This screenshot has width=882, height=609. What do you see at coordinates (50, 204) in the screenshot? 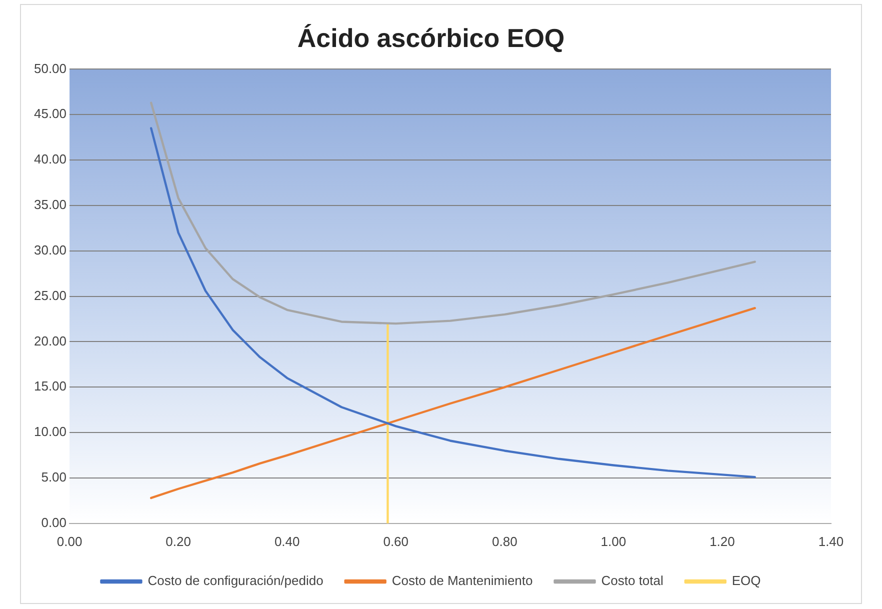
I see `y-tick-label: 35.00` at bounding box center [50, 204].